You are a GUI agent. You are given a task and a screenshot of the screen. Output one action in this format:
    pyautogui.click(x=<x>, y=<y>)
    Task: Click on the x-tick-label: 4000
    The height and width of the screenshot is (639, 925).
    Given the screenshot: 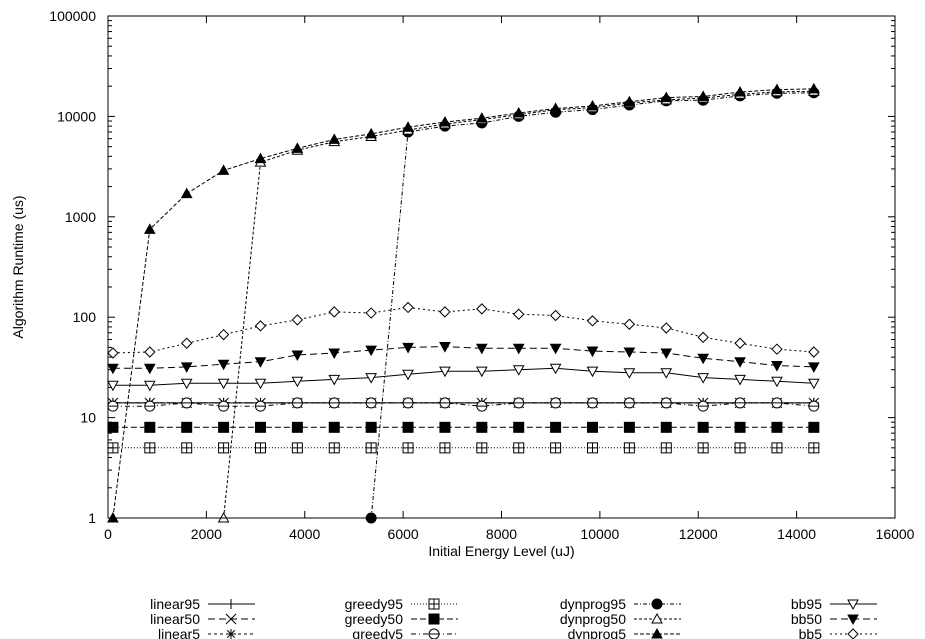 What is the action you would take?
    pyautogui.click(x=304, y=534)
    